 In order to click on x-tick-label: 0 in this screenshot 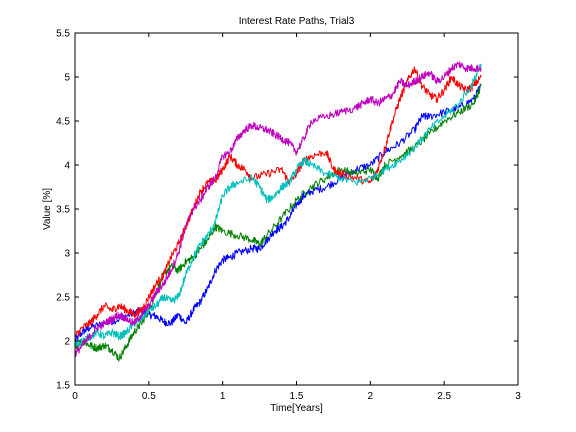, I will do `click(75, 396)`.